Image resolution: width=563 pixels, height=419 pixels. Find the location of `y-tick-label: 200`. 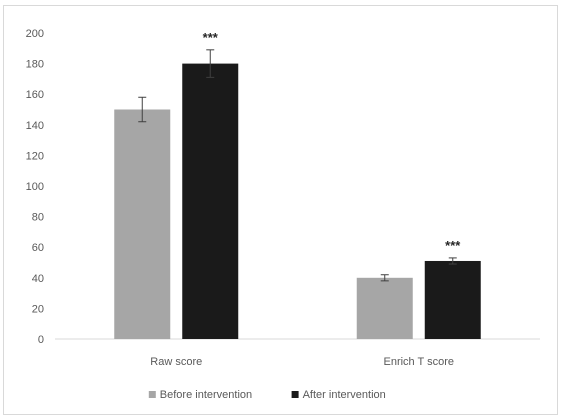

y-tick-label: 200 is located at coordinates (35, 34).